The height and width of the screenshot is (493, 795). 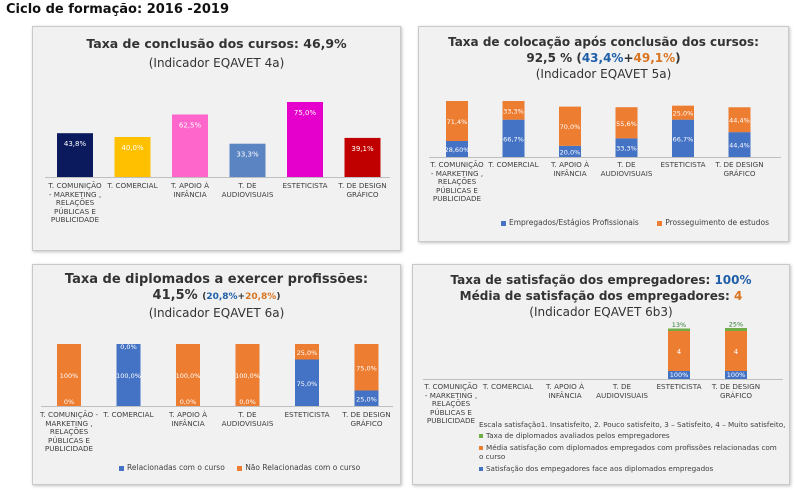 I want to click on bar-value-label: 62,5%, so click(x=190, y=126).